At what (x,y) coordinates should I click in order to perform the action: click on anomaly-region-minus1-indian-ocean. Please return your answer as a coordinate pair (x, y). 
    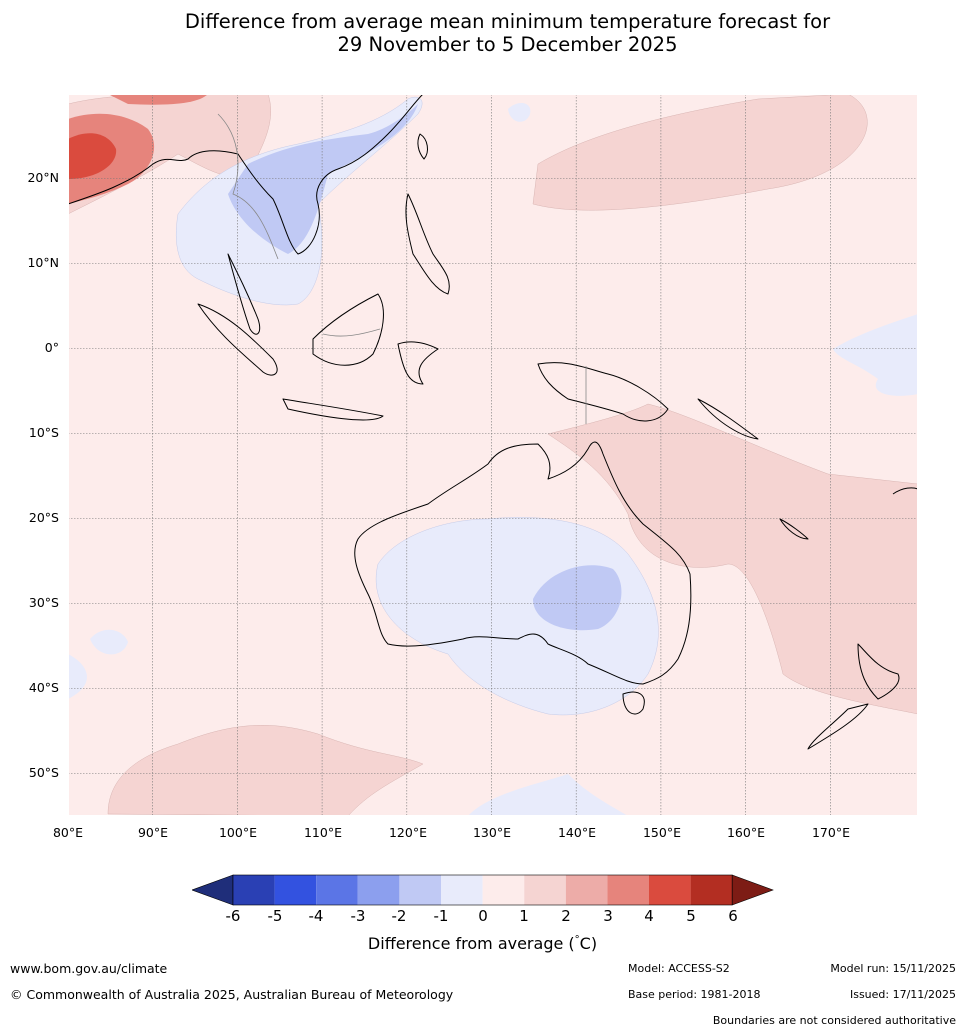
    Looking at the image, I should click on (109, 642).